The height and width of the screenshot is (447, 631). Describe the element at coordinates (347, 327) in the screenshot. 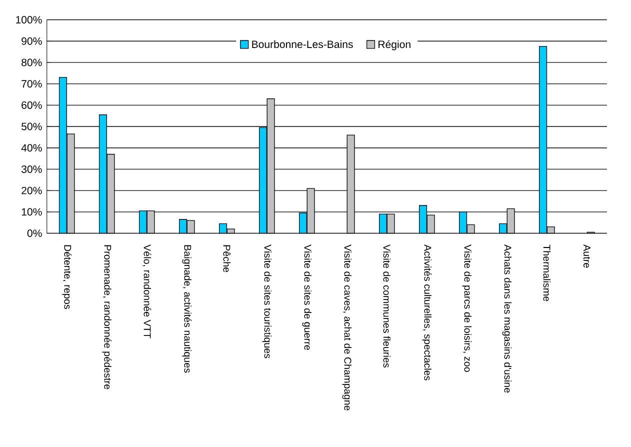

I see `x-tick-label: Visite de caves, achat de Champagne` at that location.